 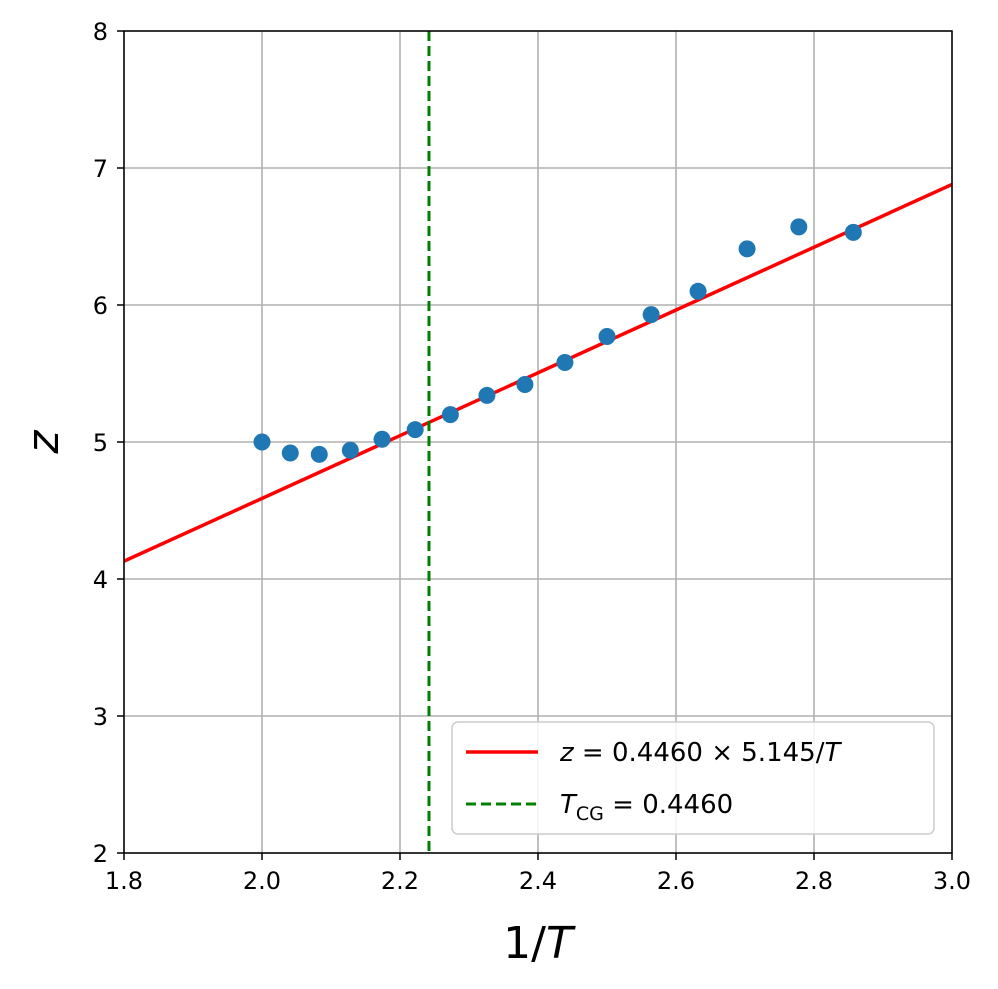 I want to click on x-tick-label: 2.8, so click(x=814, y=881).